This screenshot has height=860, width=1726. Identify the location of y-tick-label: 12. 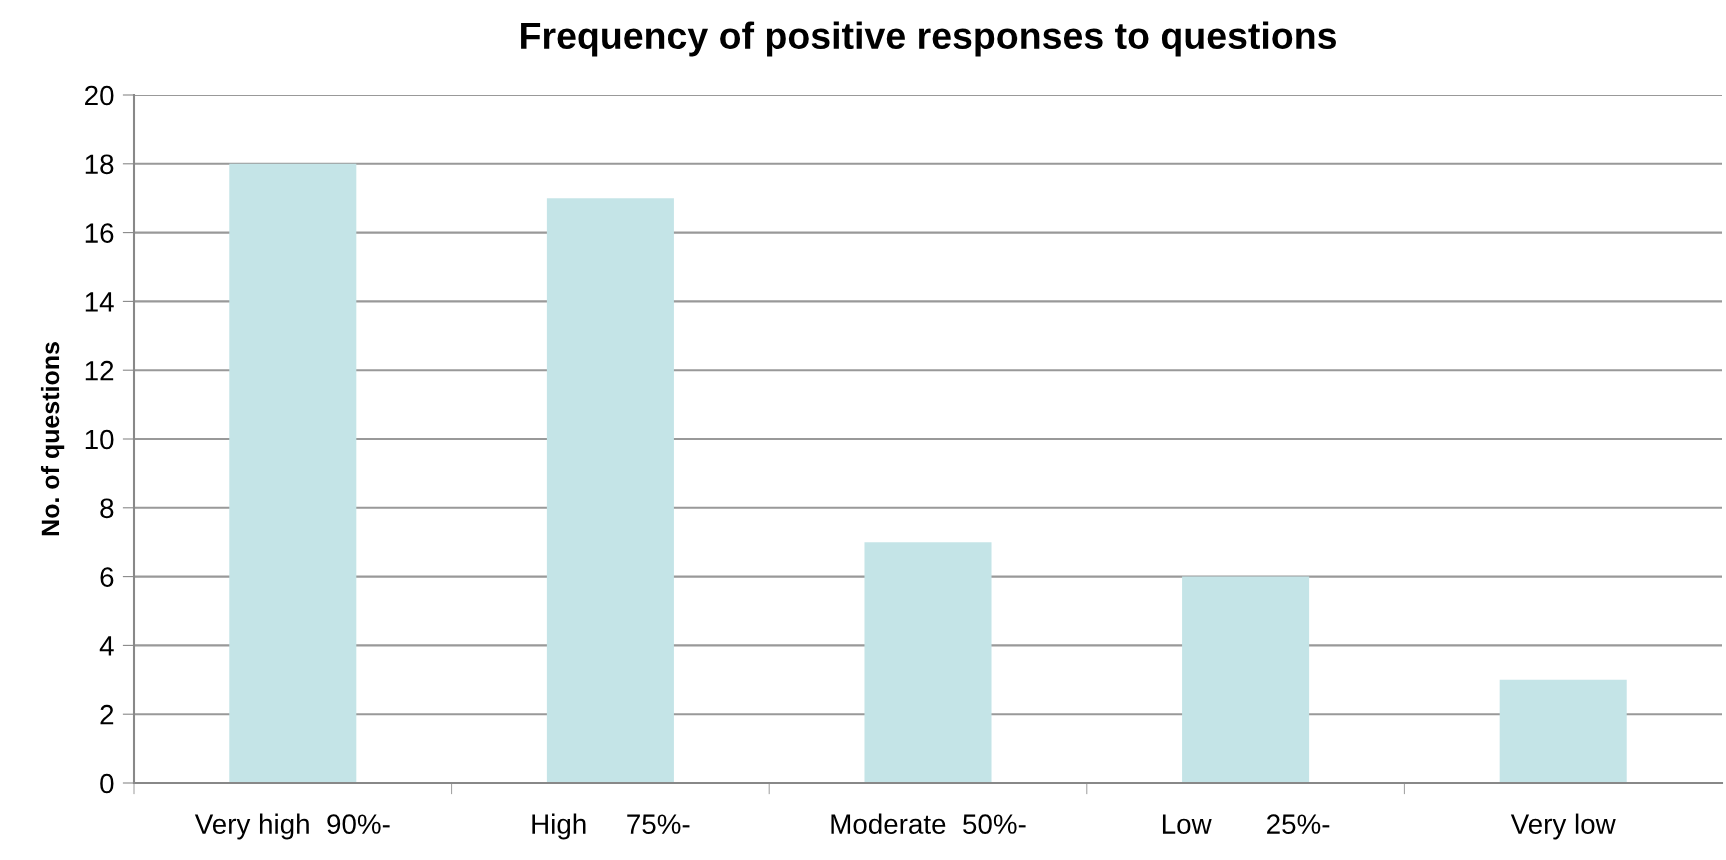
(99, 370).